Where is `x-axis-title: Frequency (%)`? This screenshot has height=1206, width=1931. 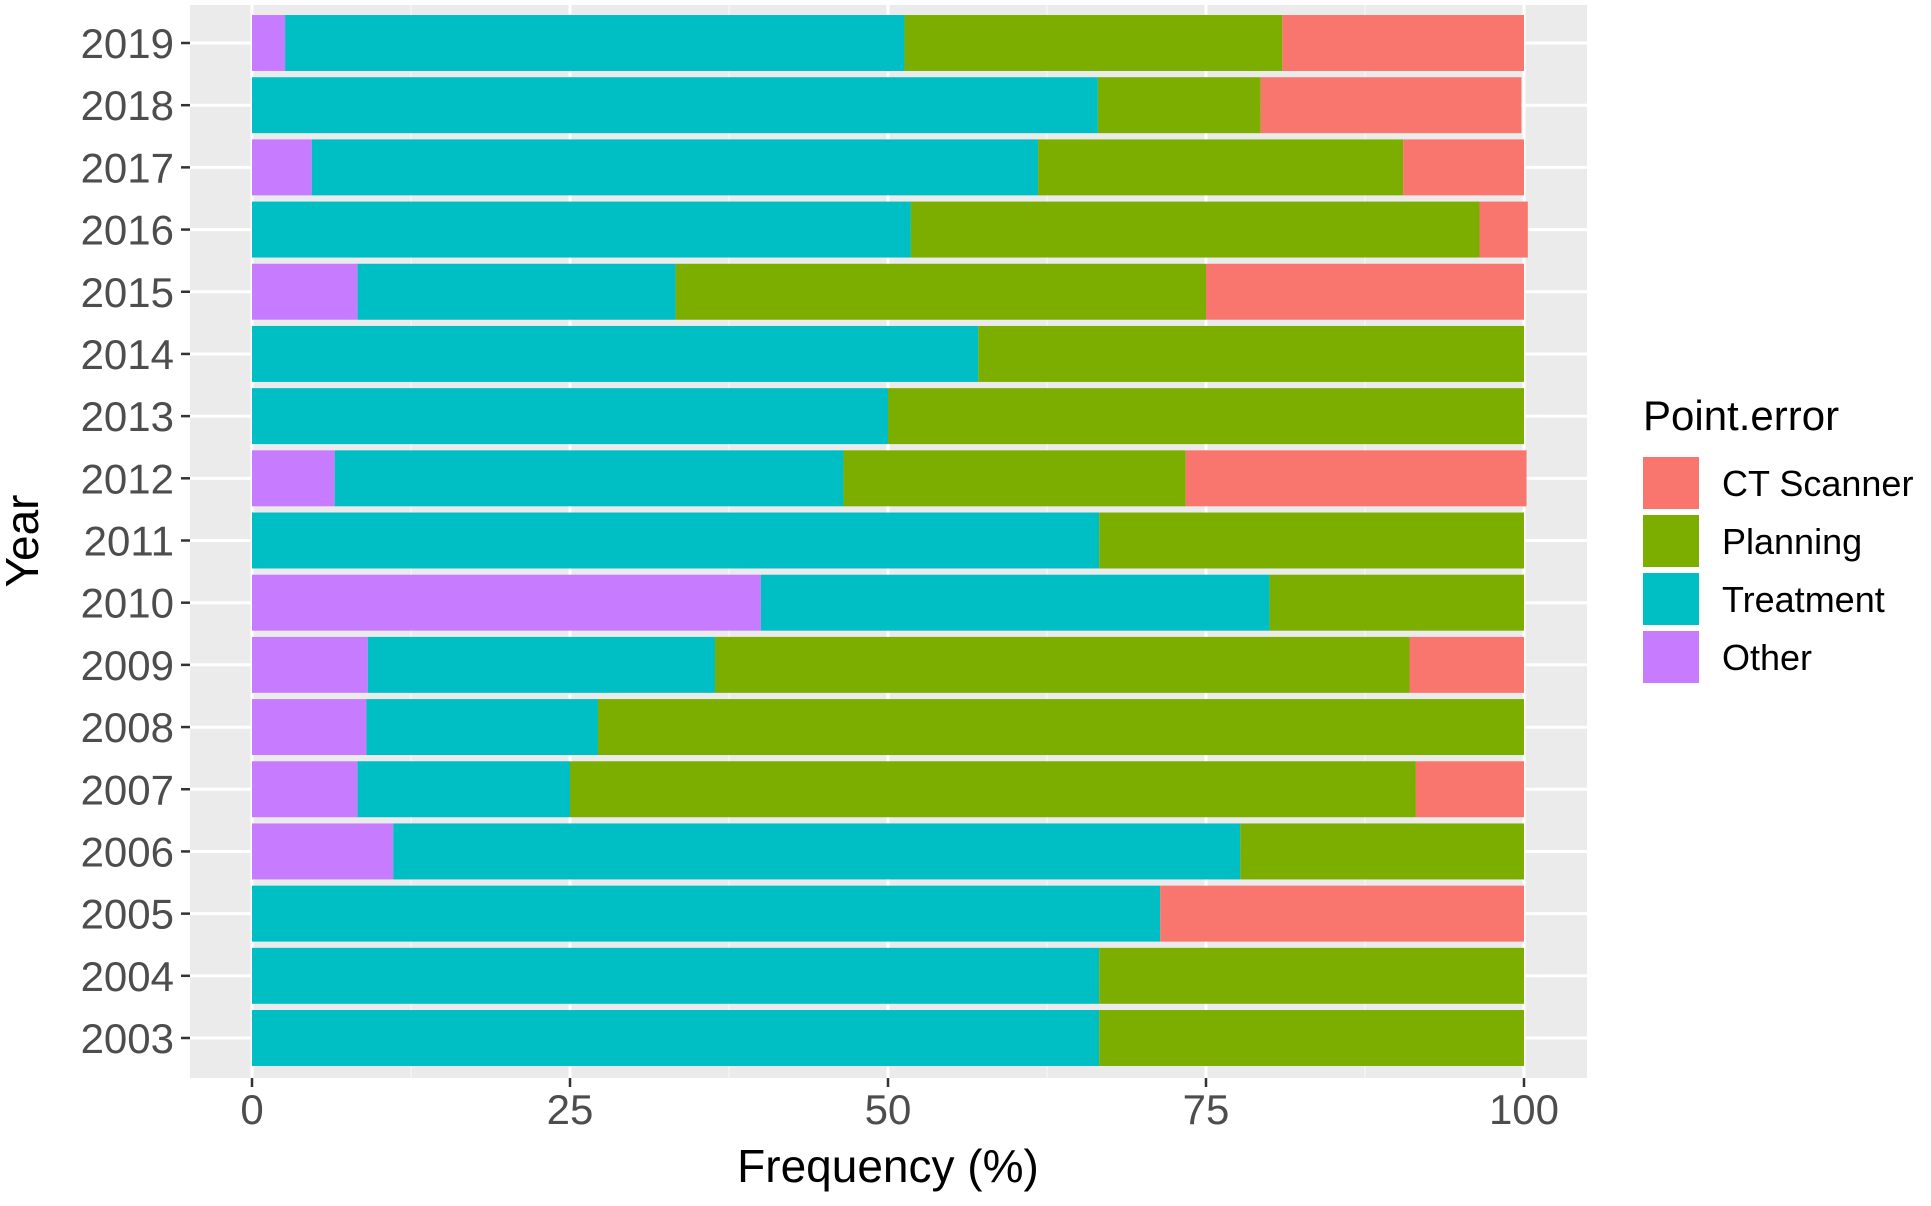 x-axis-title: Frequency (%) is located at coordinates (888, 1166).